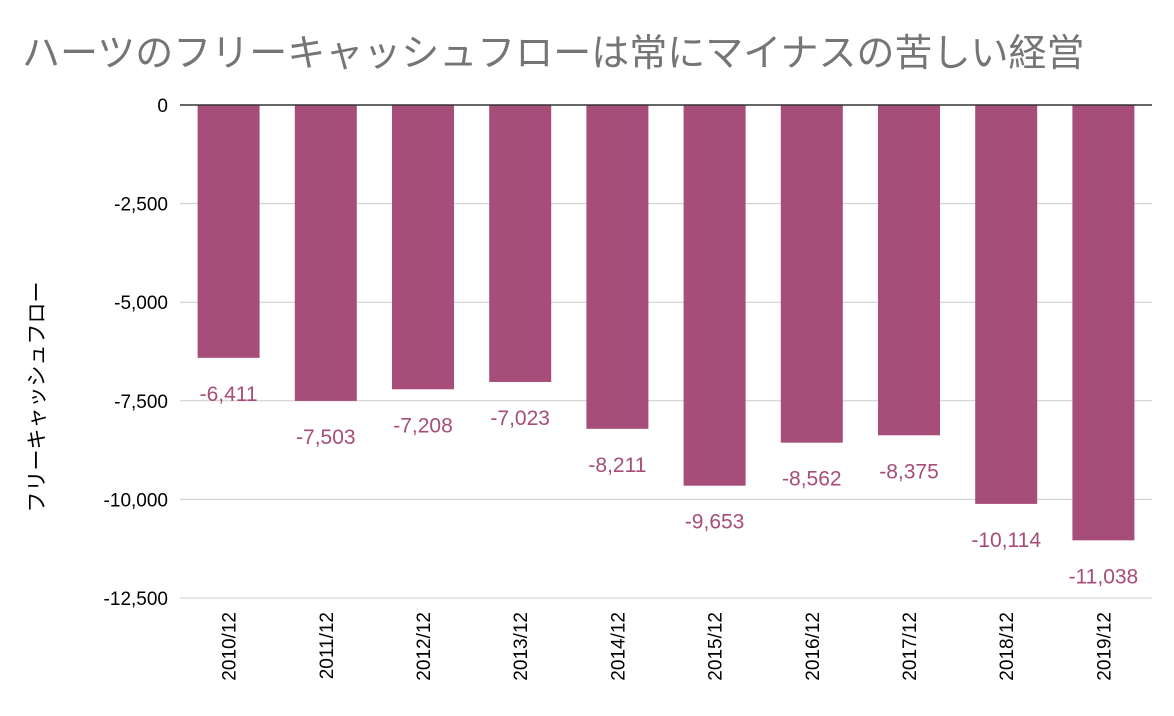  Describe the element at coordinates (136, 599) in the screenshot. I see `y-tick-label: -12,500` at that location.